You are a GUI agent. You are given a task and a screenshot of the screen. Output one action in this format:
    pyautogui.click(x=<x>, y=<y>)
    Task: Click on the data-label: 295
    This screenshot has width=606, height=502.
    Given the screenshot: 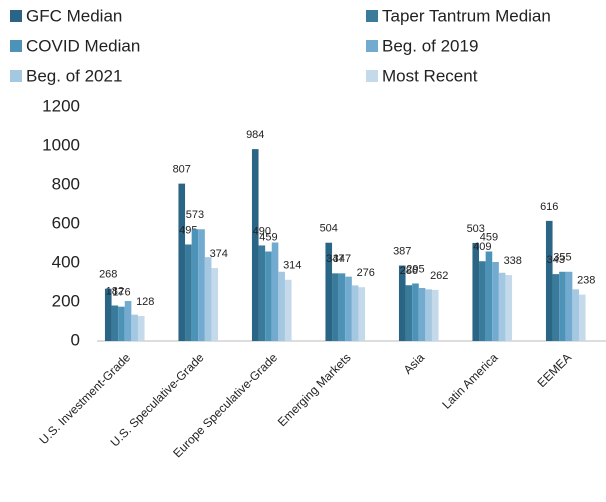 What is the action you would take?
    pyautogui.click(x=415, y=269)
    